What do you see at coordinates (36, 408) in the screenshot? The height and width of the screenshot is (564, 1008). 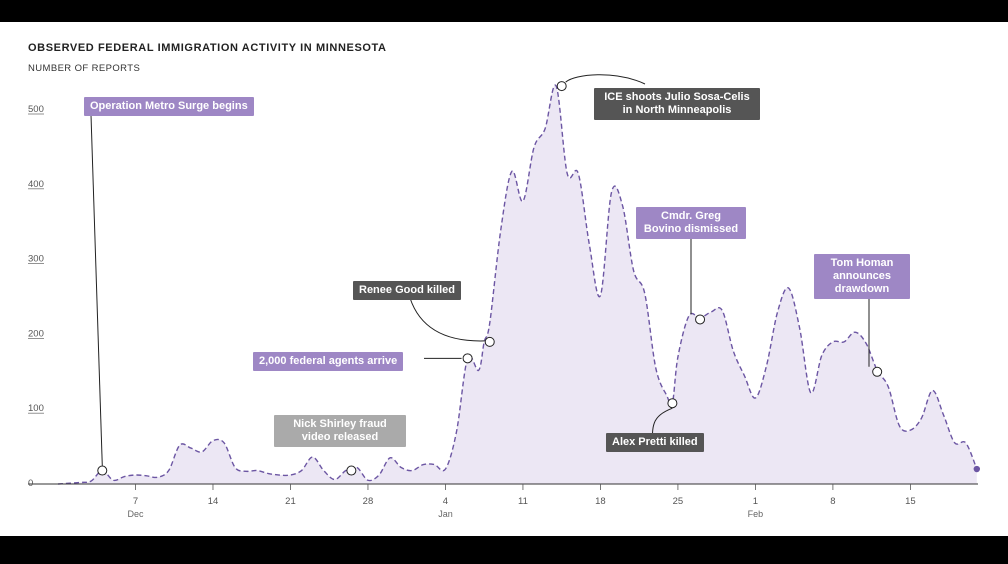 I see `y-tick-label: 100` at bounding box center [36, 408].